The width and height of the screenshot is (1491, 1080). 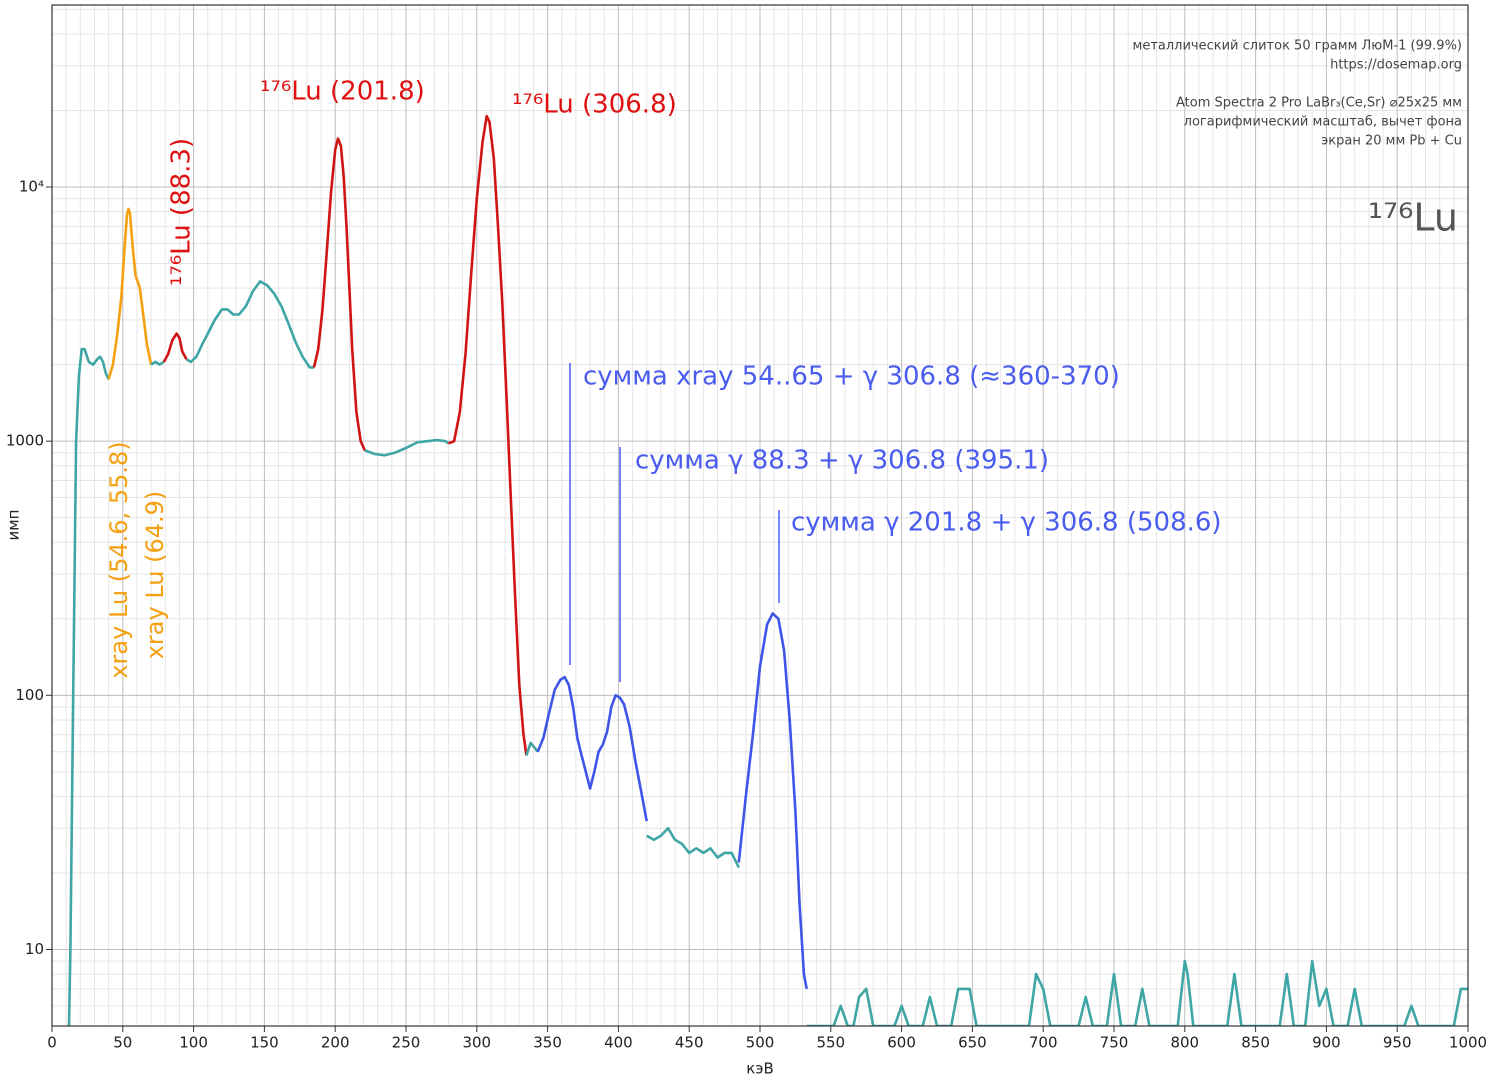 I want to click on x-axis-label: кэВ, so click(x=760, y=1069).